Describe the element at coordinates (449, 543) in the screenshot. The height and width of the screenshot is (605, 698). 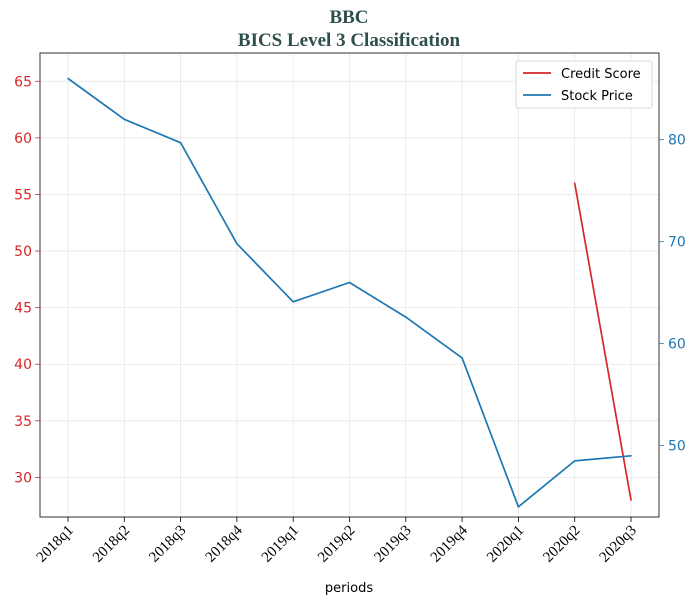
I see `x-tick-label: 2019q4` at that location.